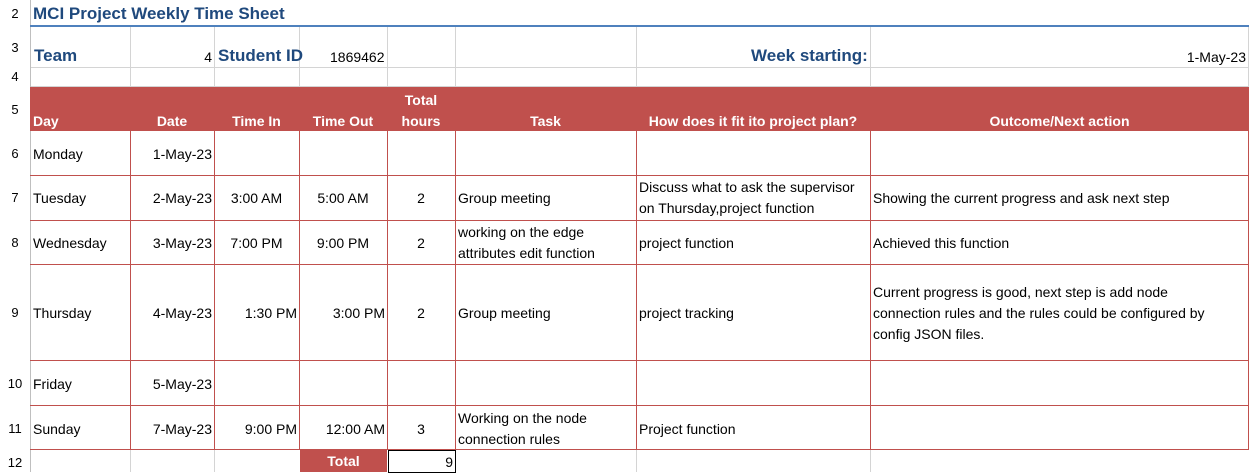  I want to click on row-number: 4, so click(15, 76).